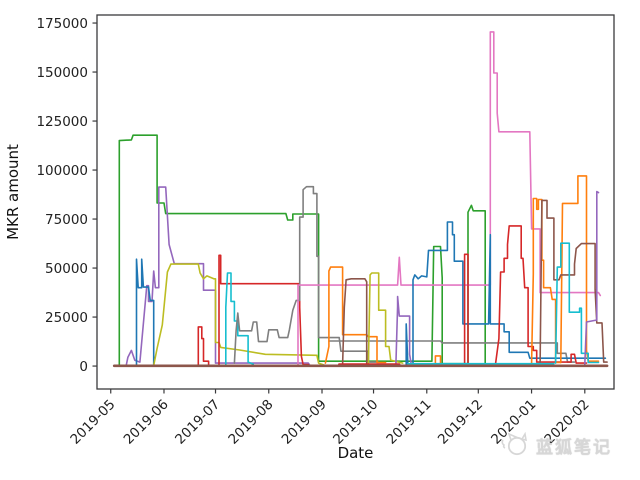 This screenshot has height=480, width=640. What do you see at coordinates (13, 192) in the screenshot?
I see `y-axis-label: MKR amount` at bounding box center [13, 192].